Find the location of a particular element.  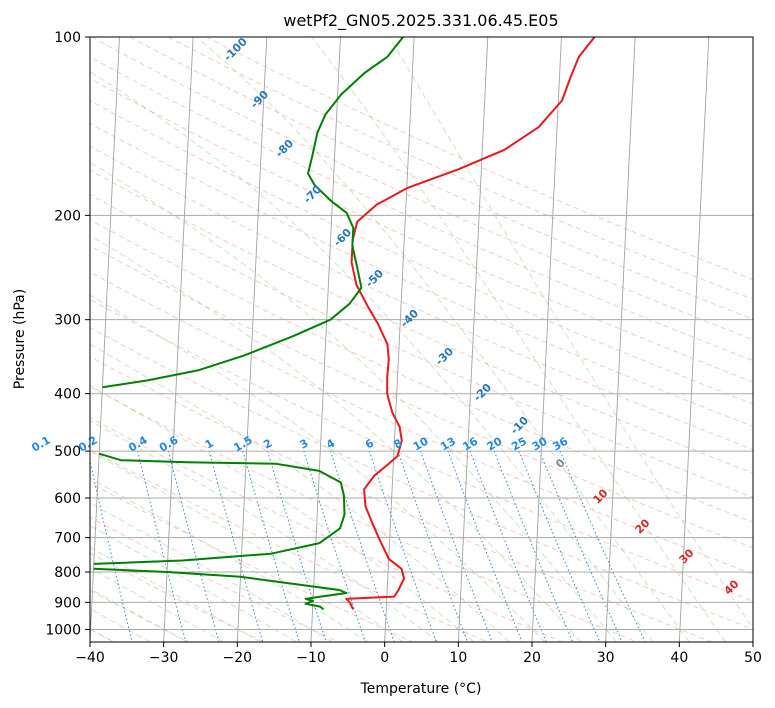

x-tick-label: 50 is located at coordinates (753, 658).